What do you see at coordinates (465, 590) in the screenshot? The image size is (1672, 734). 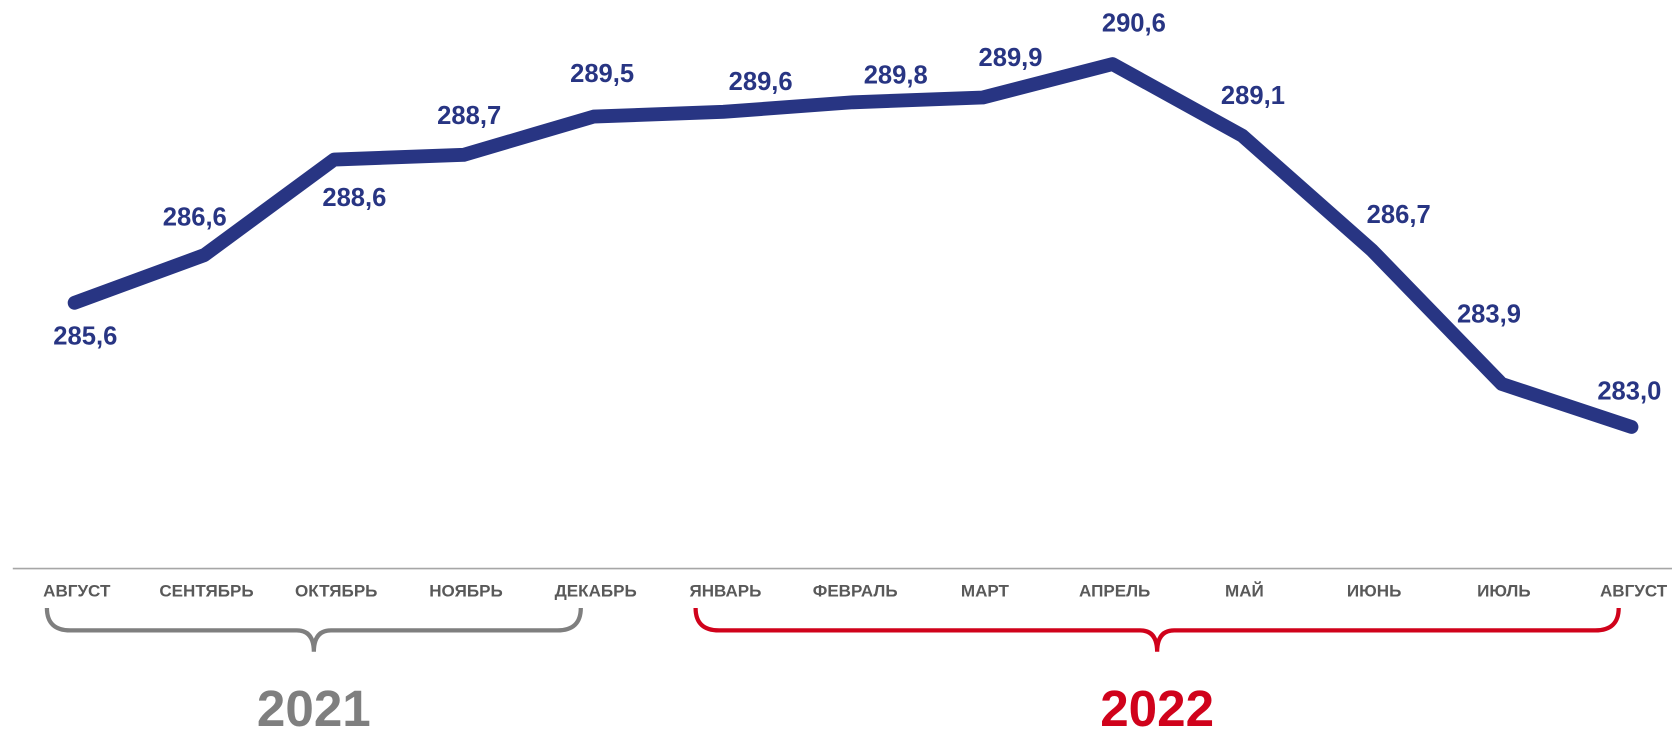 I see `x-tick-label: НОЯБРЬ` at bounding box center [465, 590].